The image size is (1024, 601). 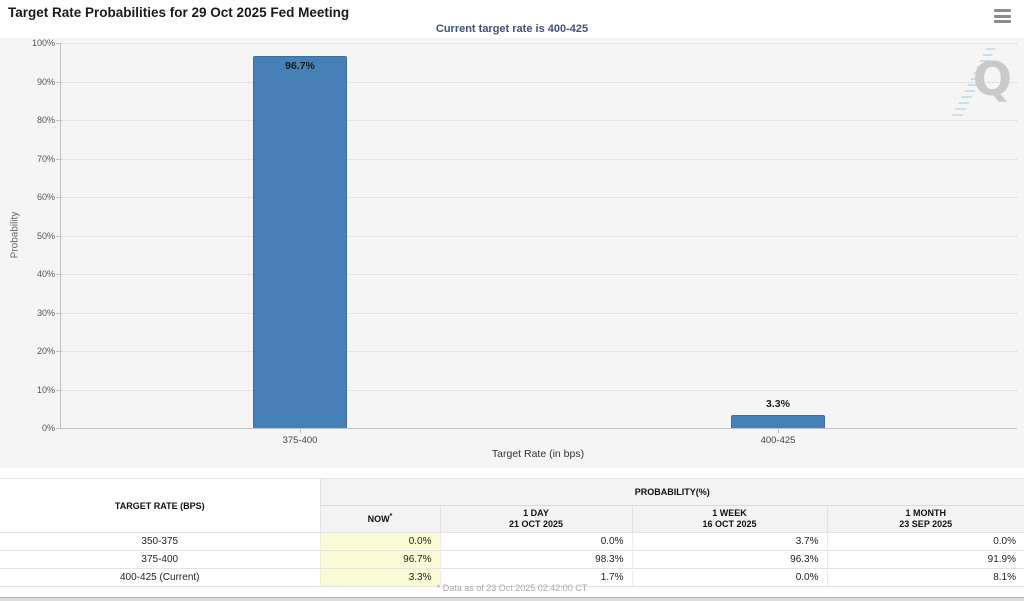 I want to click on y-tick-label: 50%, so click(x=45, y=235).